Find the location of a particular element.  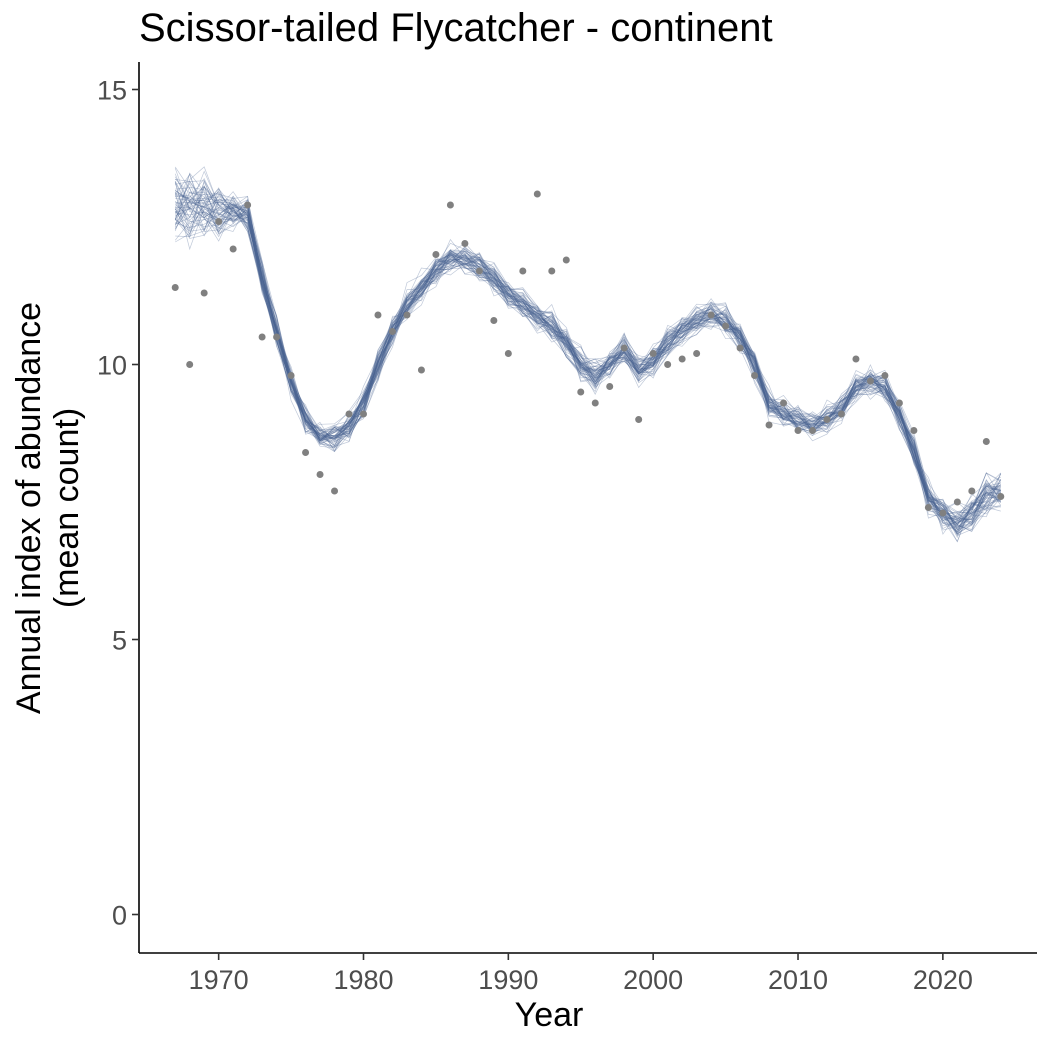

x-tick-label: 2000 is located at coordinates (653, 980).